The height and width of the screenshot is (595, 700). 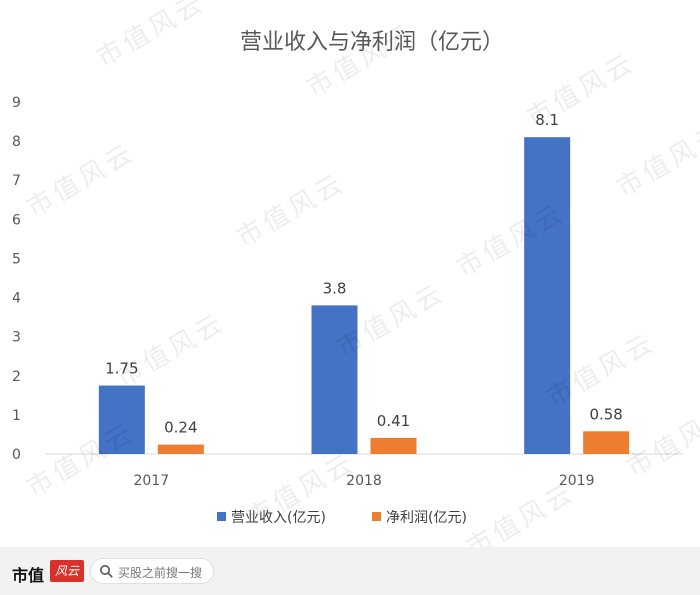 What do you see at coordinates (364, 471) in the screenshot?
I see `x-axis: 2017 2018 2019` at bounding box center [364, 471].